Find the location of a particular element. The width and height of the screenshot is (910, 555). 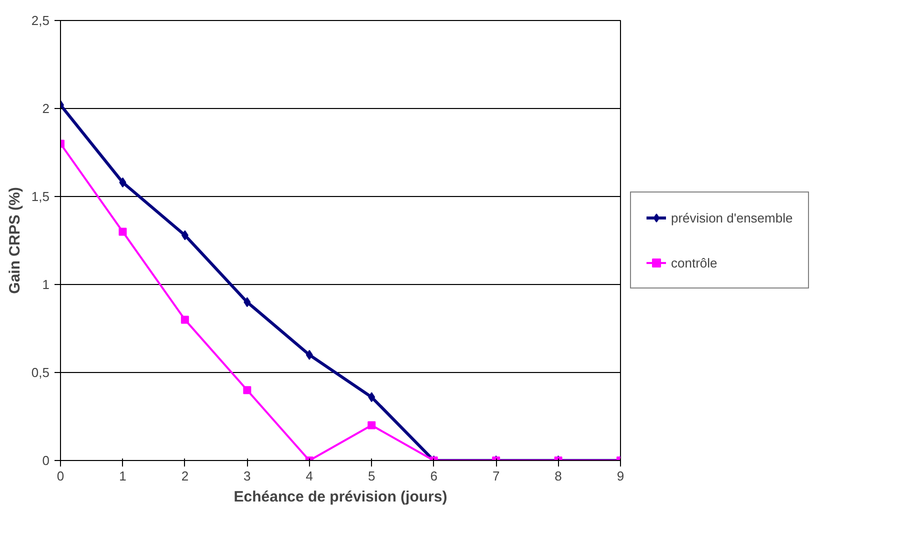

y-tick-label: 1 is located at coordinates (46, 284).